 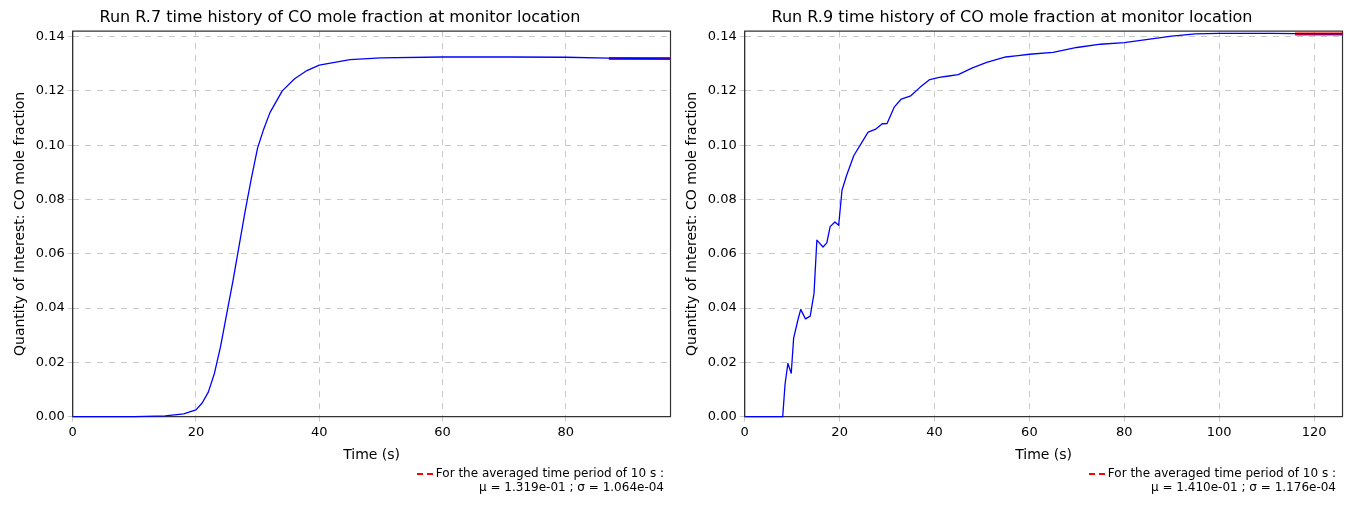 What do you see at coordinates (549, 480) in the screenshot?
I see `legend-label: For the averaged time period of 10 s : μ = 1.319e-01 ; σ = 1.064e-04` at bounding box center [549, 480].